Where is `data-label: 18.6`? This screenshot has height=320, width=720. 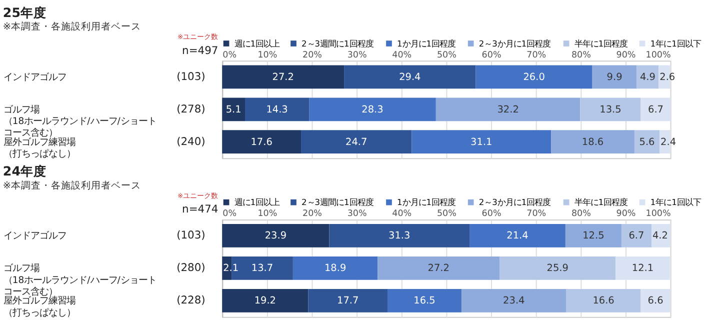 data-label: 18.6 is located at coordinates (593, 142).